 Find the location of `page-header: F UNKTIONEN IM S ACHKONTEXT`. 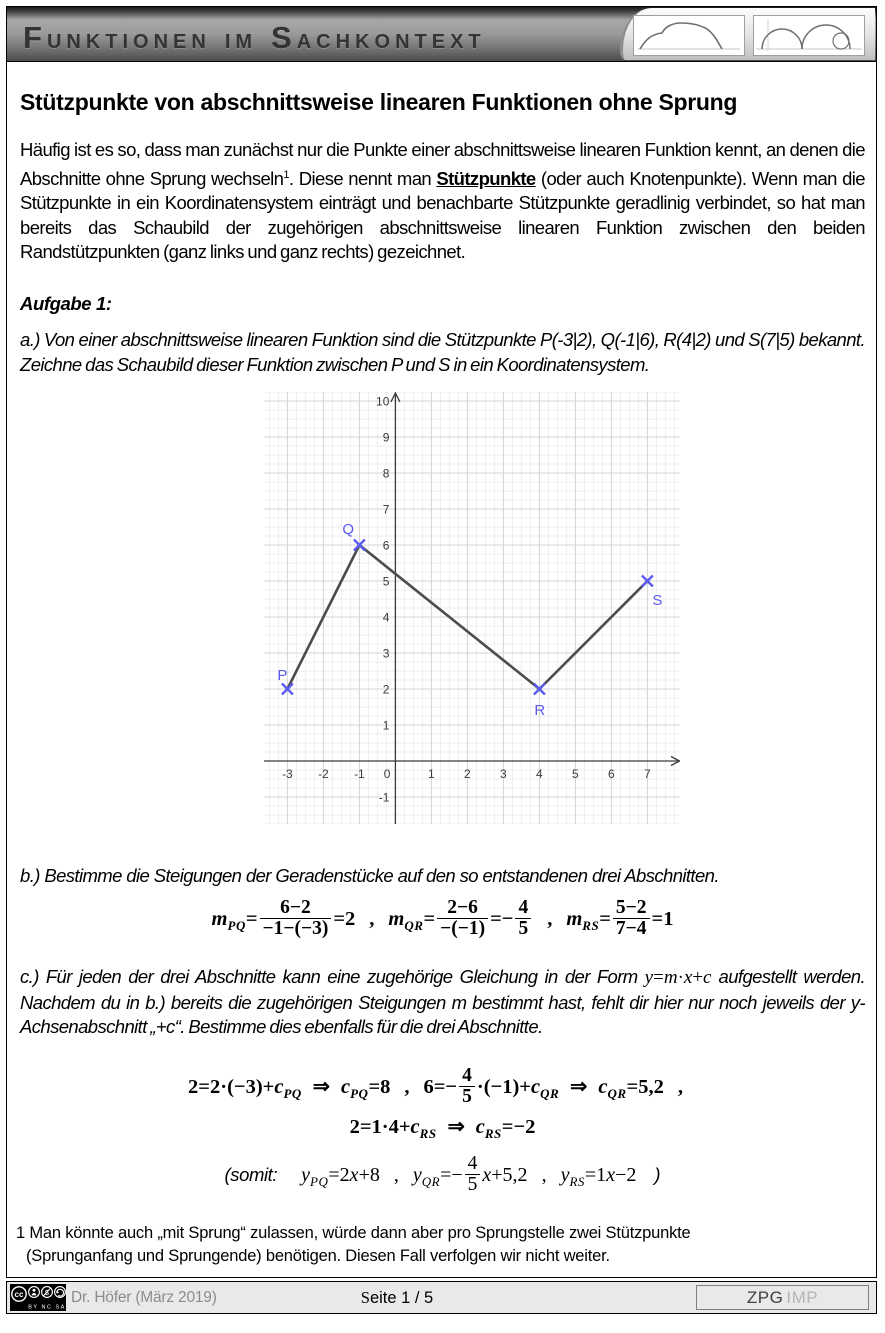

page-header: F UNKTIONEN IM S ACHKONTEXT is located at coordinates (441, 34).